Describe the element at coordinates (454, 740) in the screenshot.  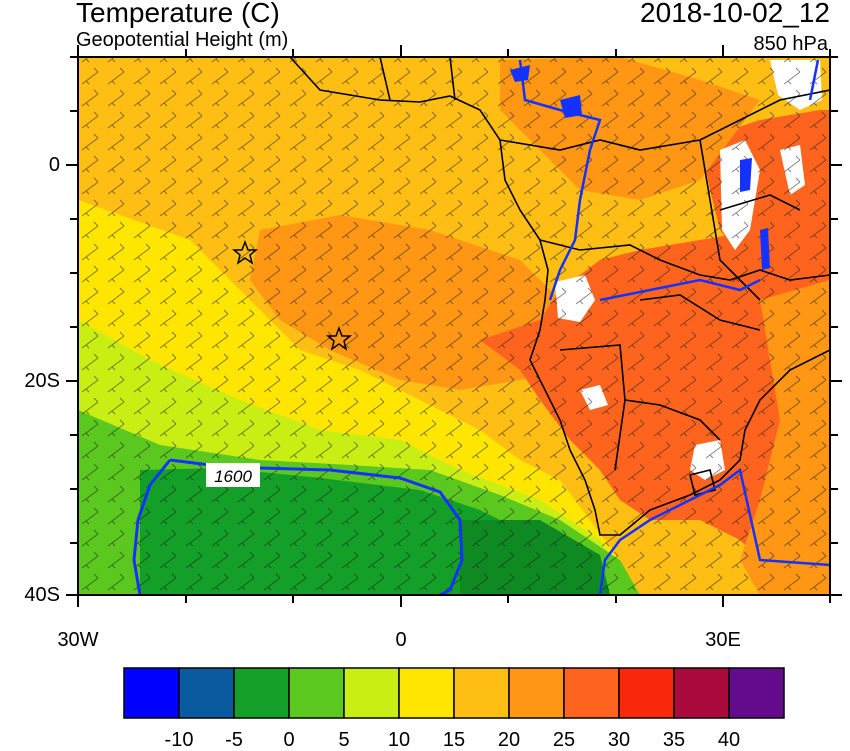
I see `colorbar-label: 15` at that location.